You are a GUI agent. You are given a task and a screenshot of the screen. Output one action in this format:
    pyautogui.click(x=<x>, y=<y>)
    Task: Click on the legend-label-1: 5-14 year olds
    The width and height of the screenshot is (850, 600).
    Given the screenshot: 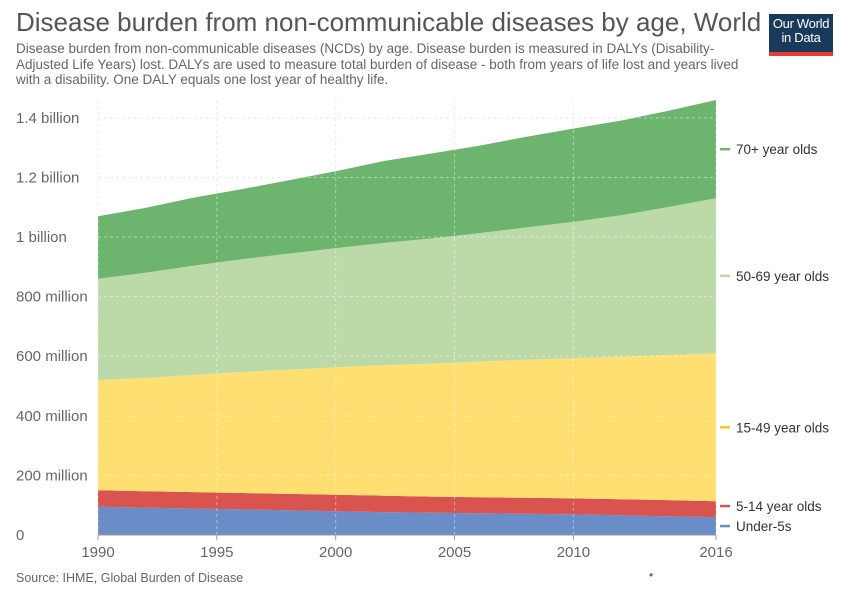 What is the action you would take?
    pyautogui.click(x=779, y=506)
    